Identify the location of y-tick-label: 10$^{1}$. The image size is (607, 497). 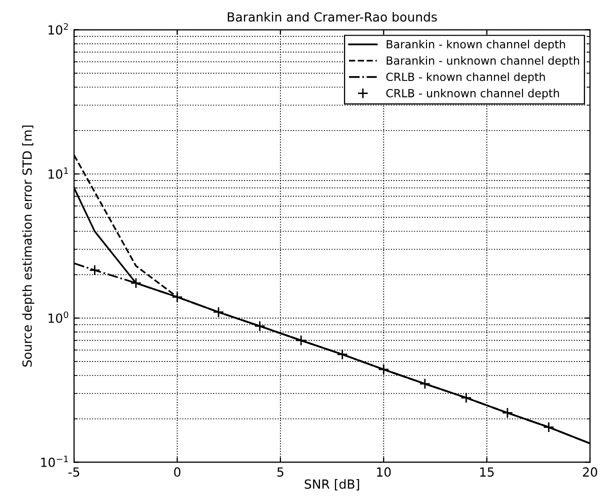
(58, 173).